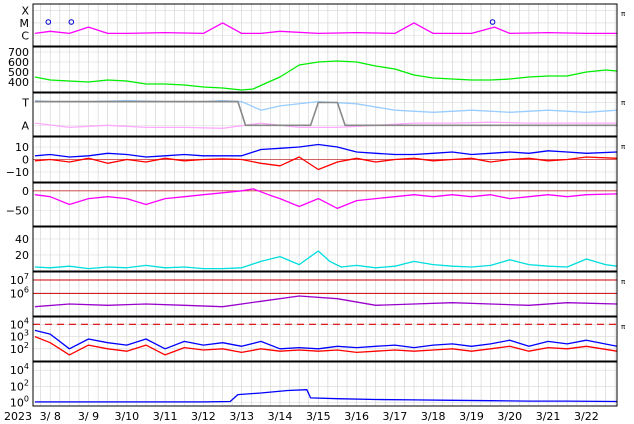  What do you see at coordinates (22, 255) in the screenshot?
I see `y-tick-label: 20` at bounding box center [22, 255].